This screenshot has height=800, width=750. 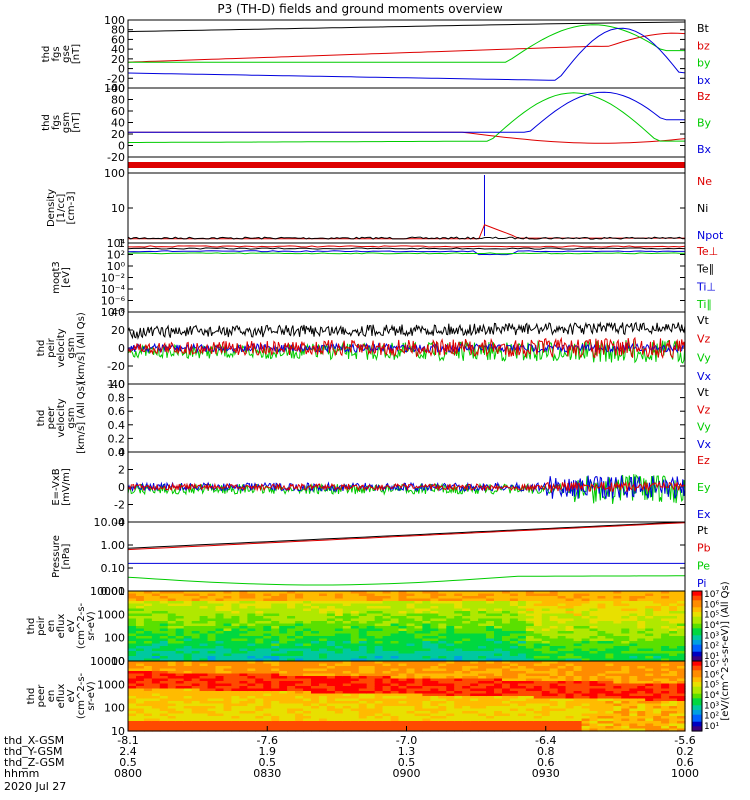 I want to click on panel-frame, so click(x=406, y=122).